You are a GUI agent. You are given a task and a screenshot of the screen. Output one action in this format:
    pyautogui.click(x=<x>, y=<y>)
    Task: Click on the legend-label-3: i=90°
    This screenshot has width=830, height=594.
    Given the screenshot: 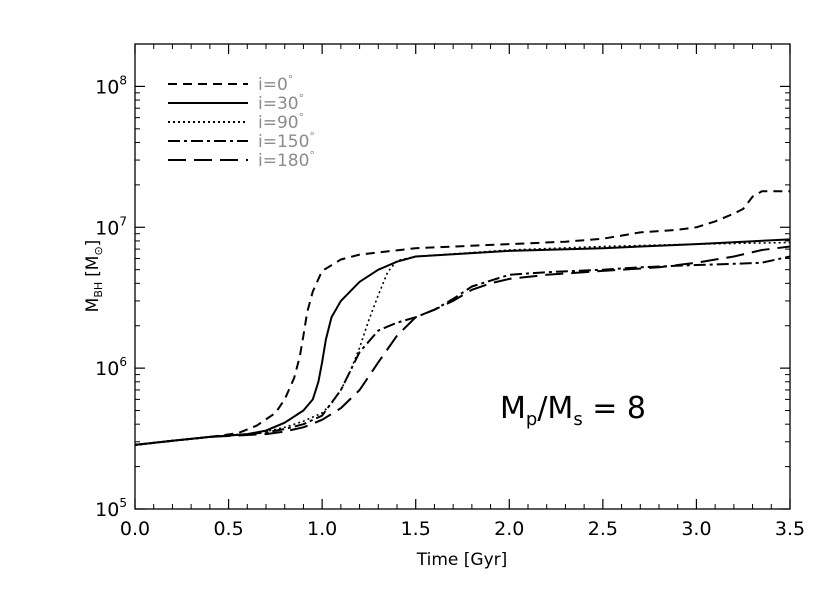 What is the action you would take?
    pyautogui.click(x=281, y=122)
    